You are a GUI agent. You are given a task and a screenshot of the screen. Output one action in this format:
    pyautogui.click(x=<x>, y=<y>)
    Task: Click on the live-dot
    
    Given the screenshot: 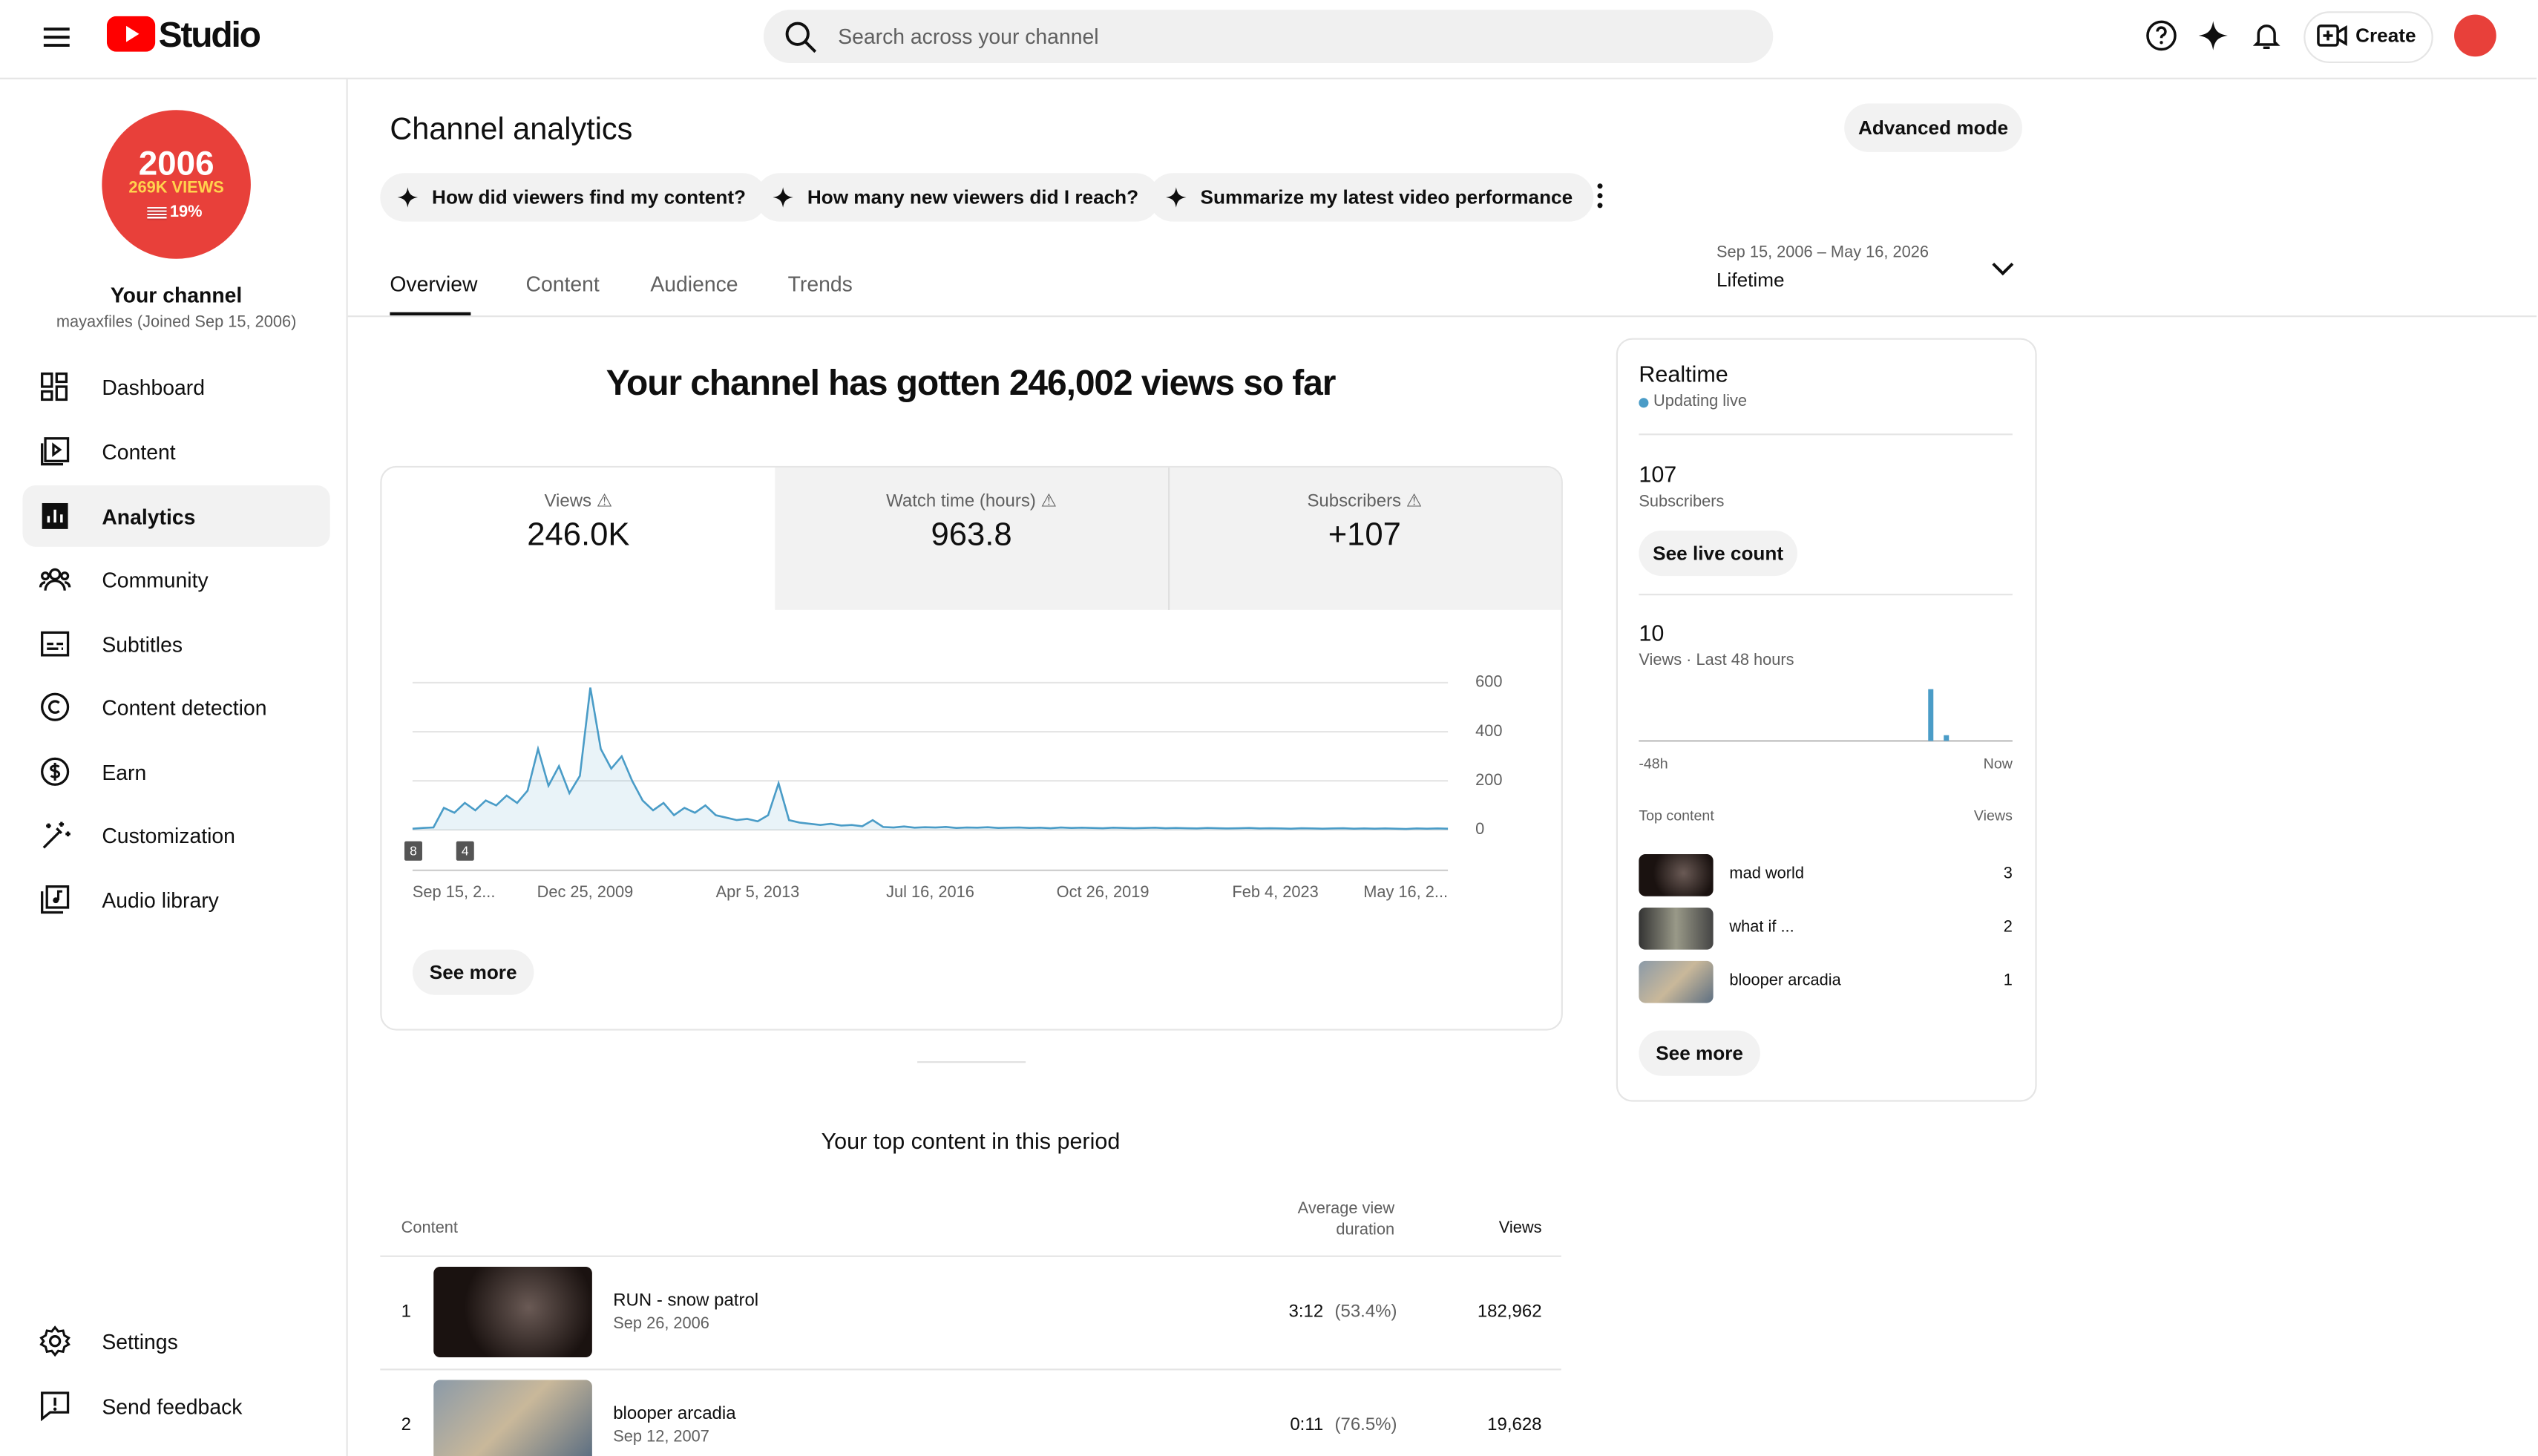 What is the action you would take?
    pyautogui.click(x=1644, y=403)
    